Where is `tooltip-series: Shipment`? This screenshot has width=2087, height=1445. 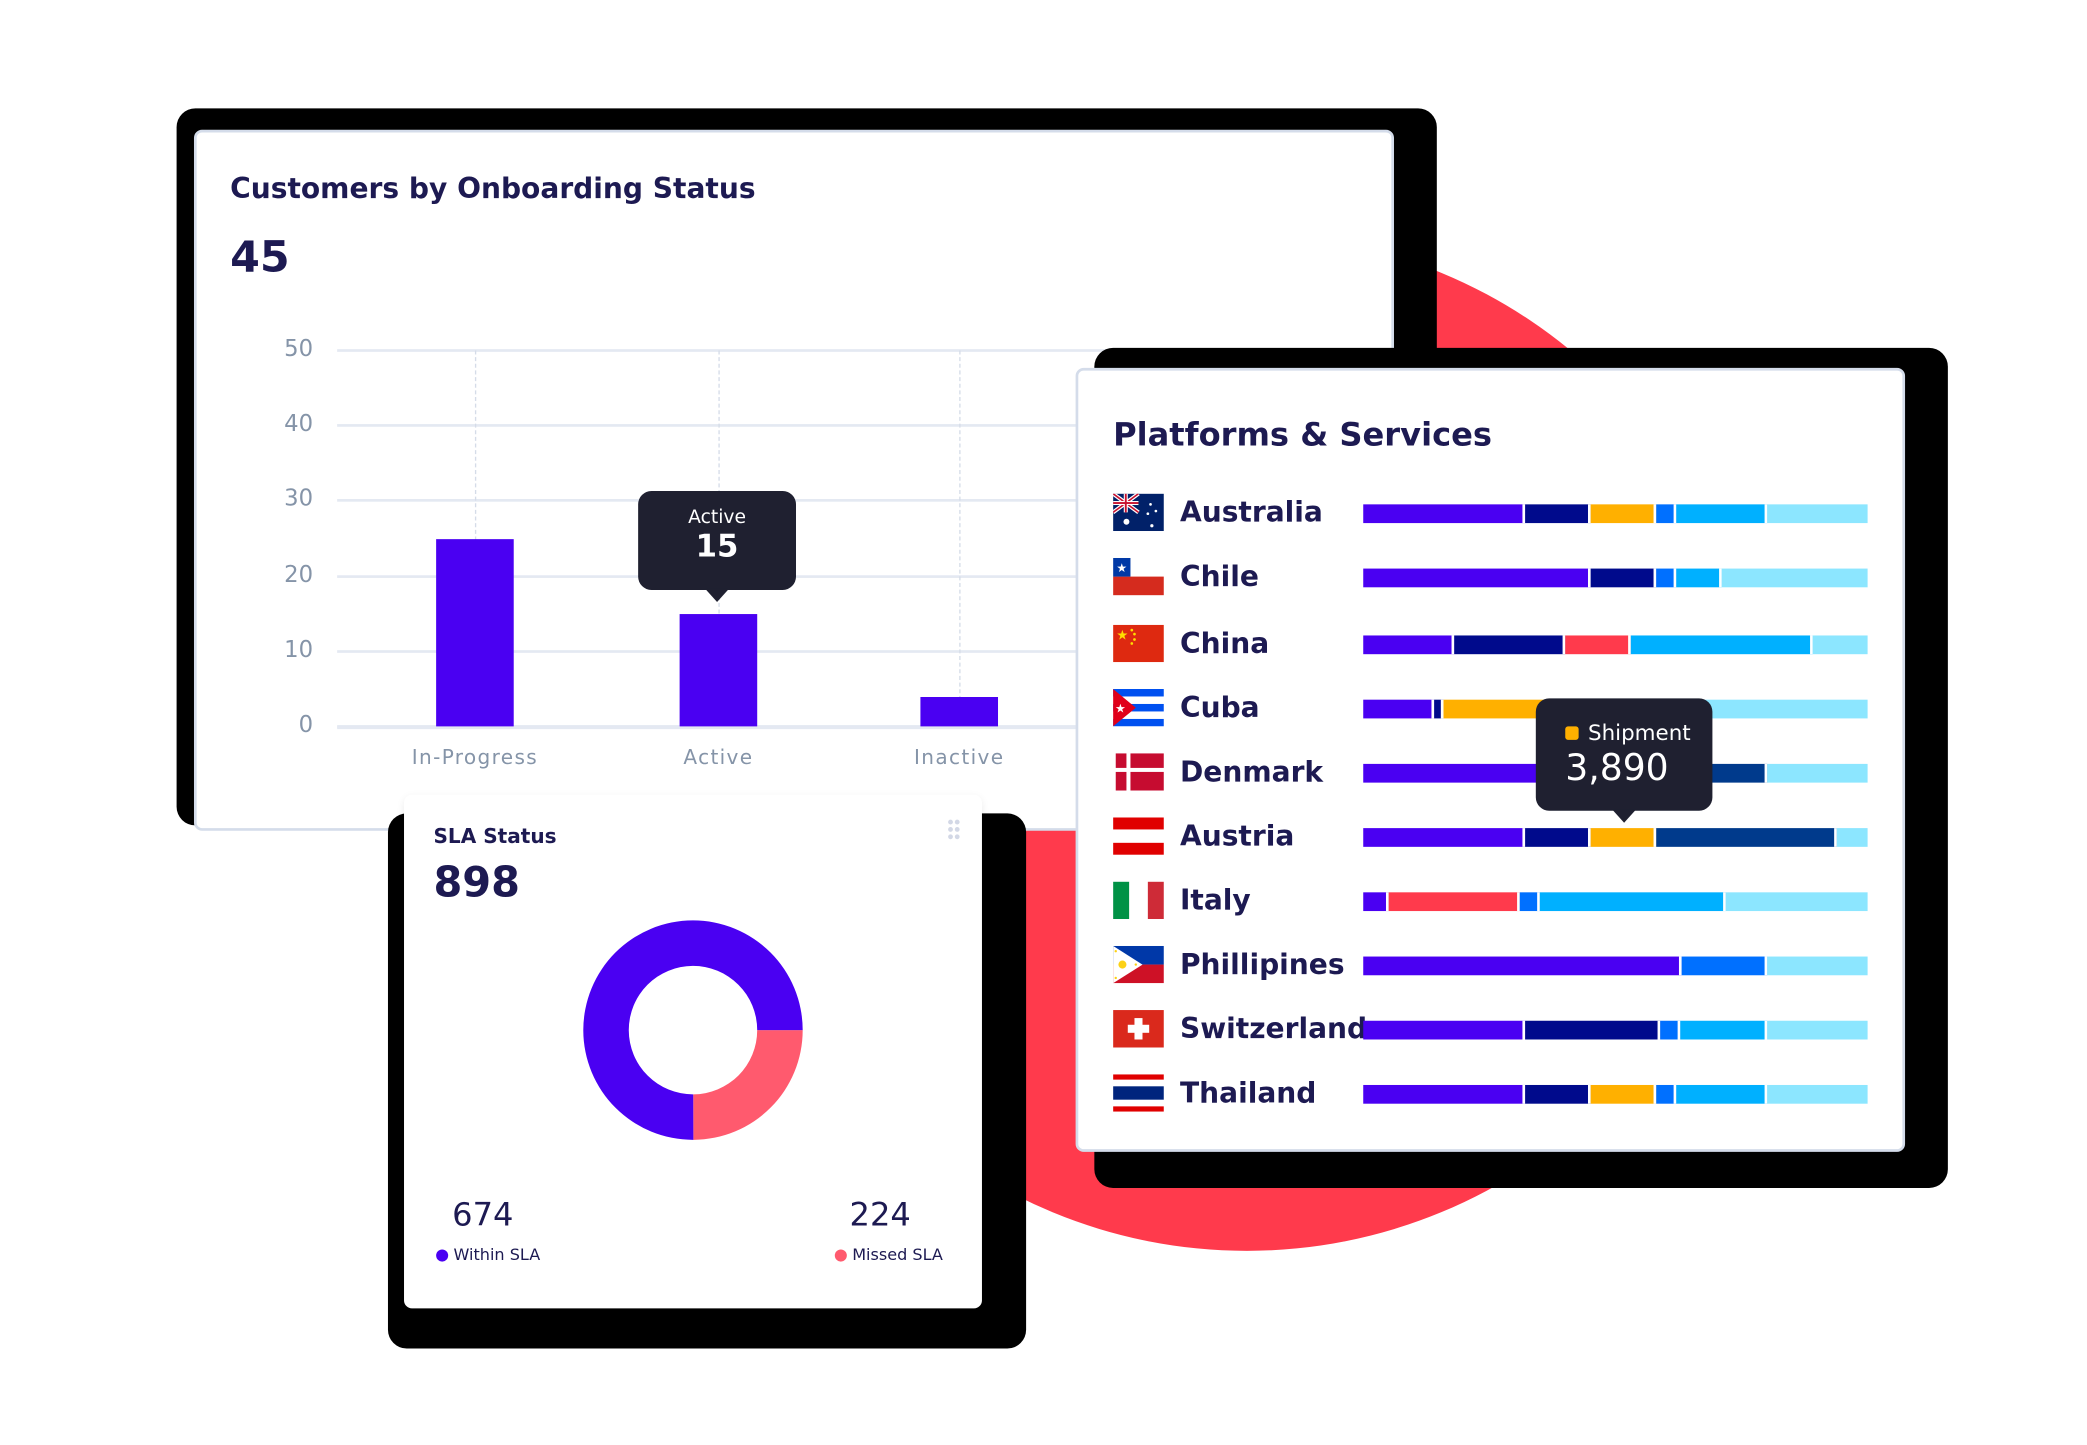
tooltip-series: Shipment is located at coordinates (1638, 732).